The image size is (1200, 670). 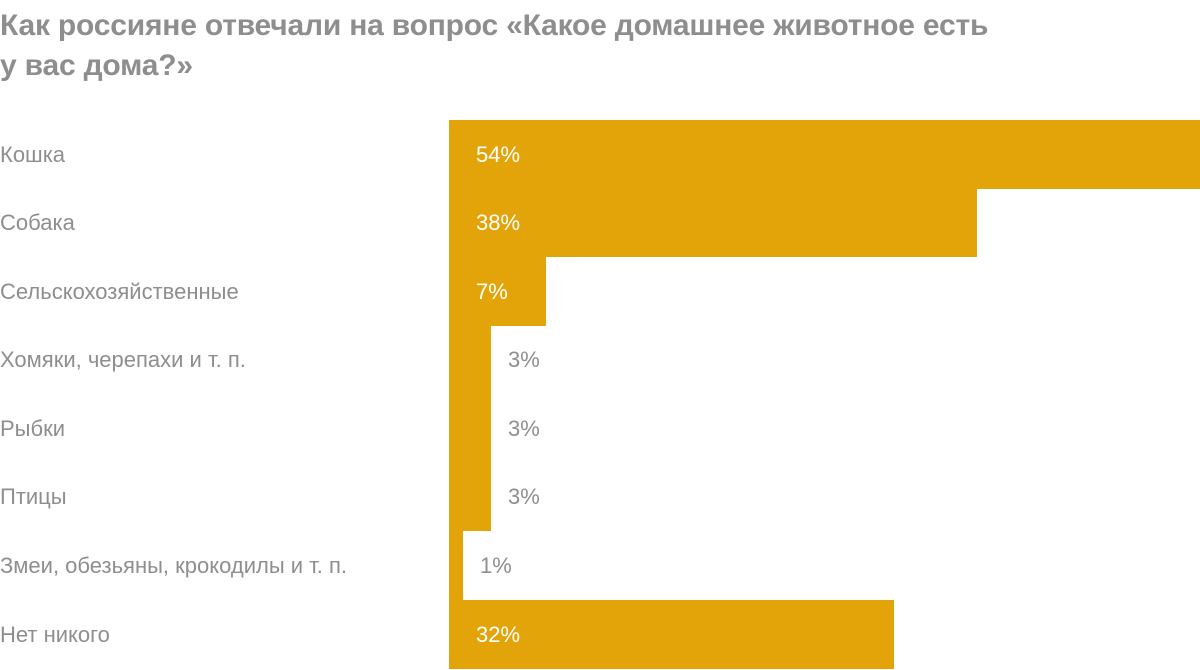 I want to click on bar-row-farm: Сельскохозяйственные 7%, so click(x=600, y=291).